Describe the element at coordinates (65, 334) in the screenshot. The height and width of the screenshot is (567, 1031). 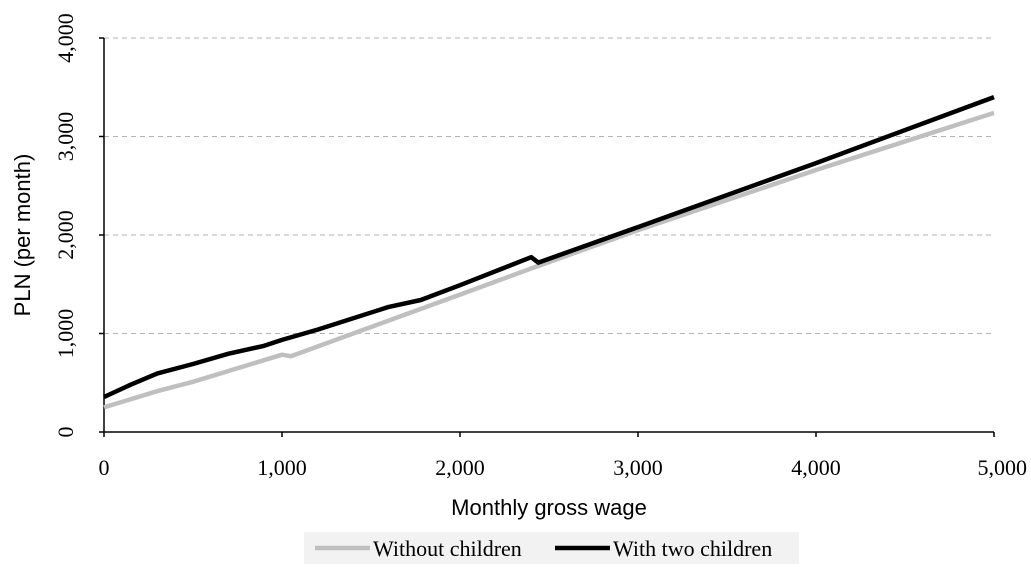
I see `y-tick-label-1: 1,000` at that location.